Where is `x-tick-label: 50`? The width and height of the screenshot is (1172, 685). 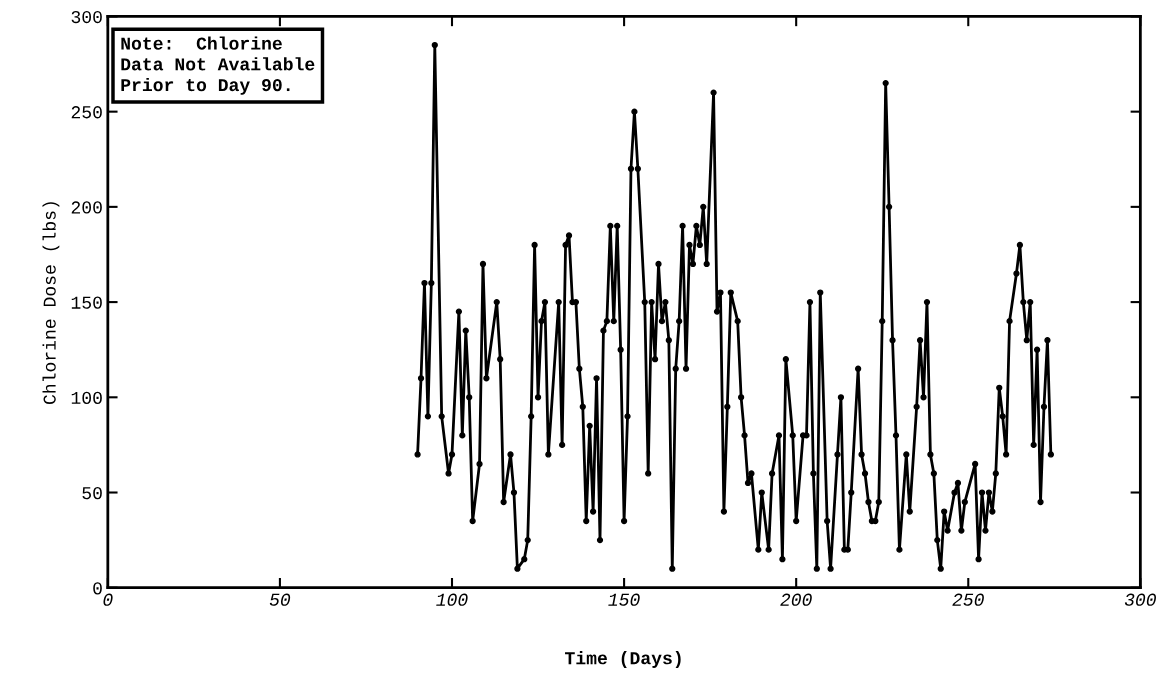 x-tick-label: 50 is located at coordinates (280, 599).